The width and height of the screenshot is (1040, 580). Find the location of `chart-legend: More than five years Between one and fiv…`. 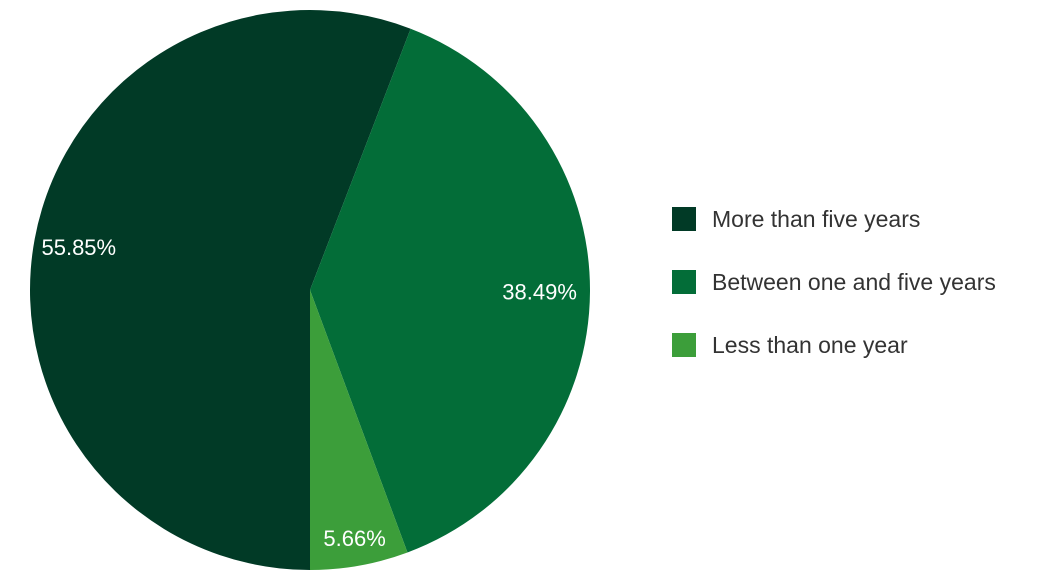

chart-legend: More than five years Between one and fiv… is located at coordinates (852, 294).